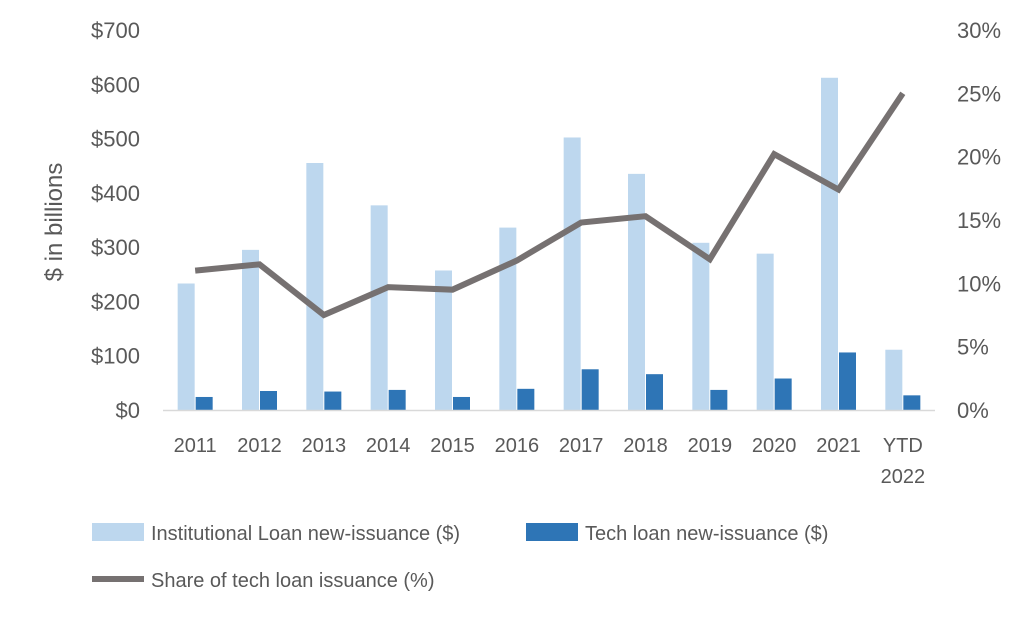  Describe the element at coordinates (115, 356) in the screenshot. I see `y-tick-label: $100` at that location.